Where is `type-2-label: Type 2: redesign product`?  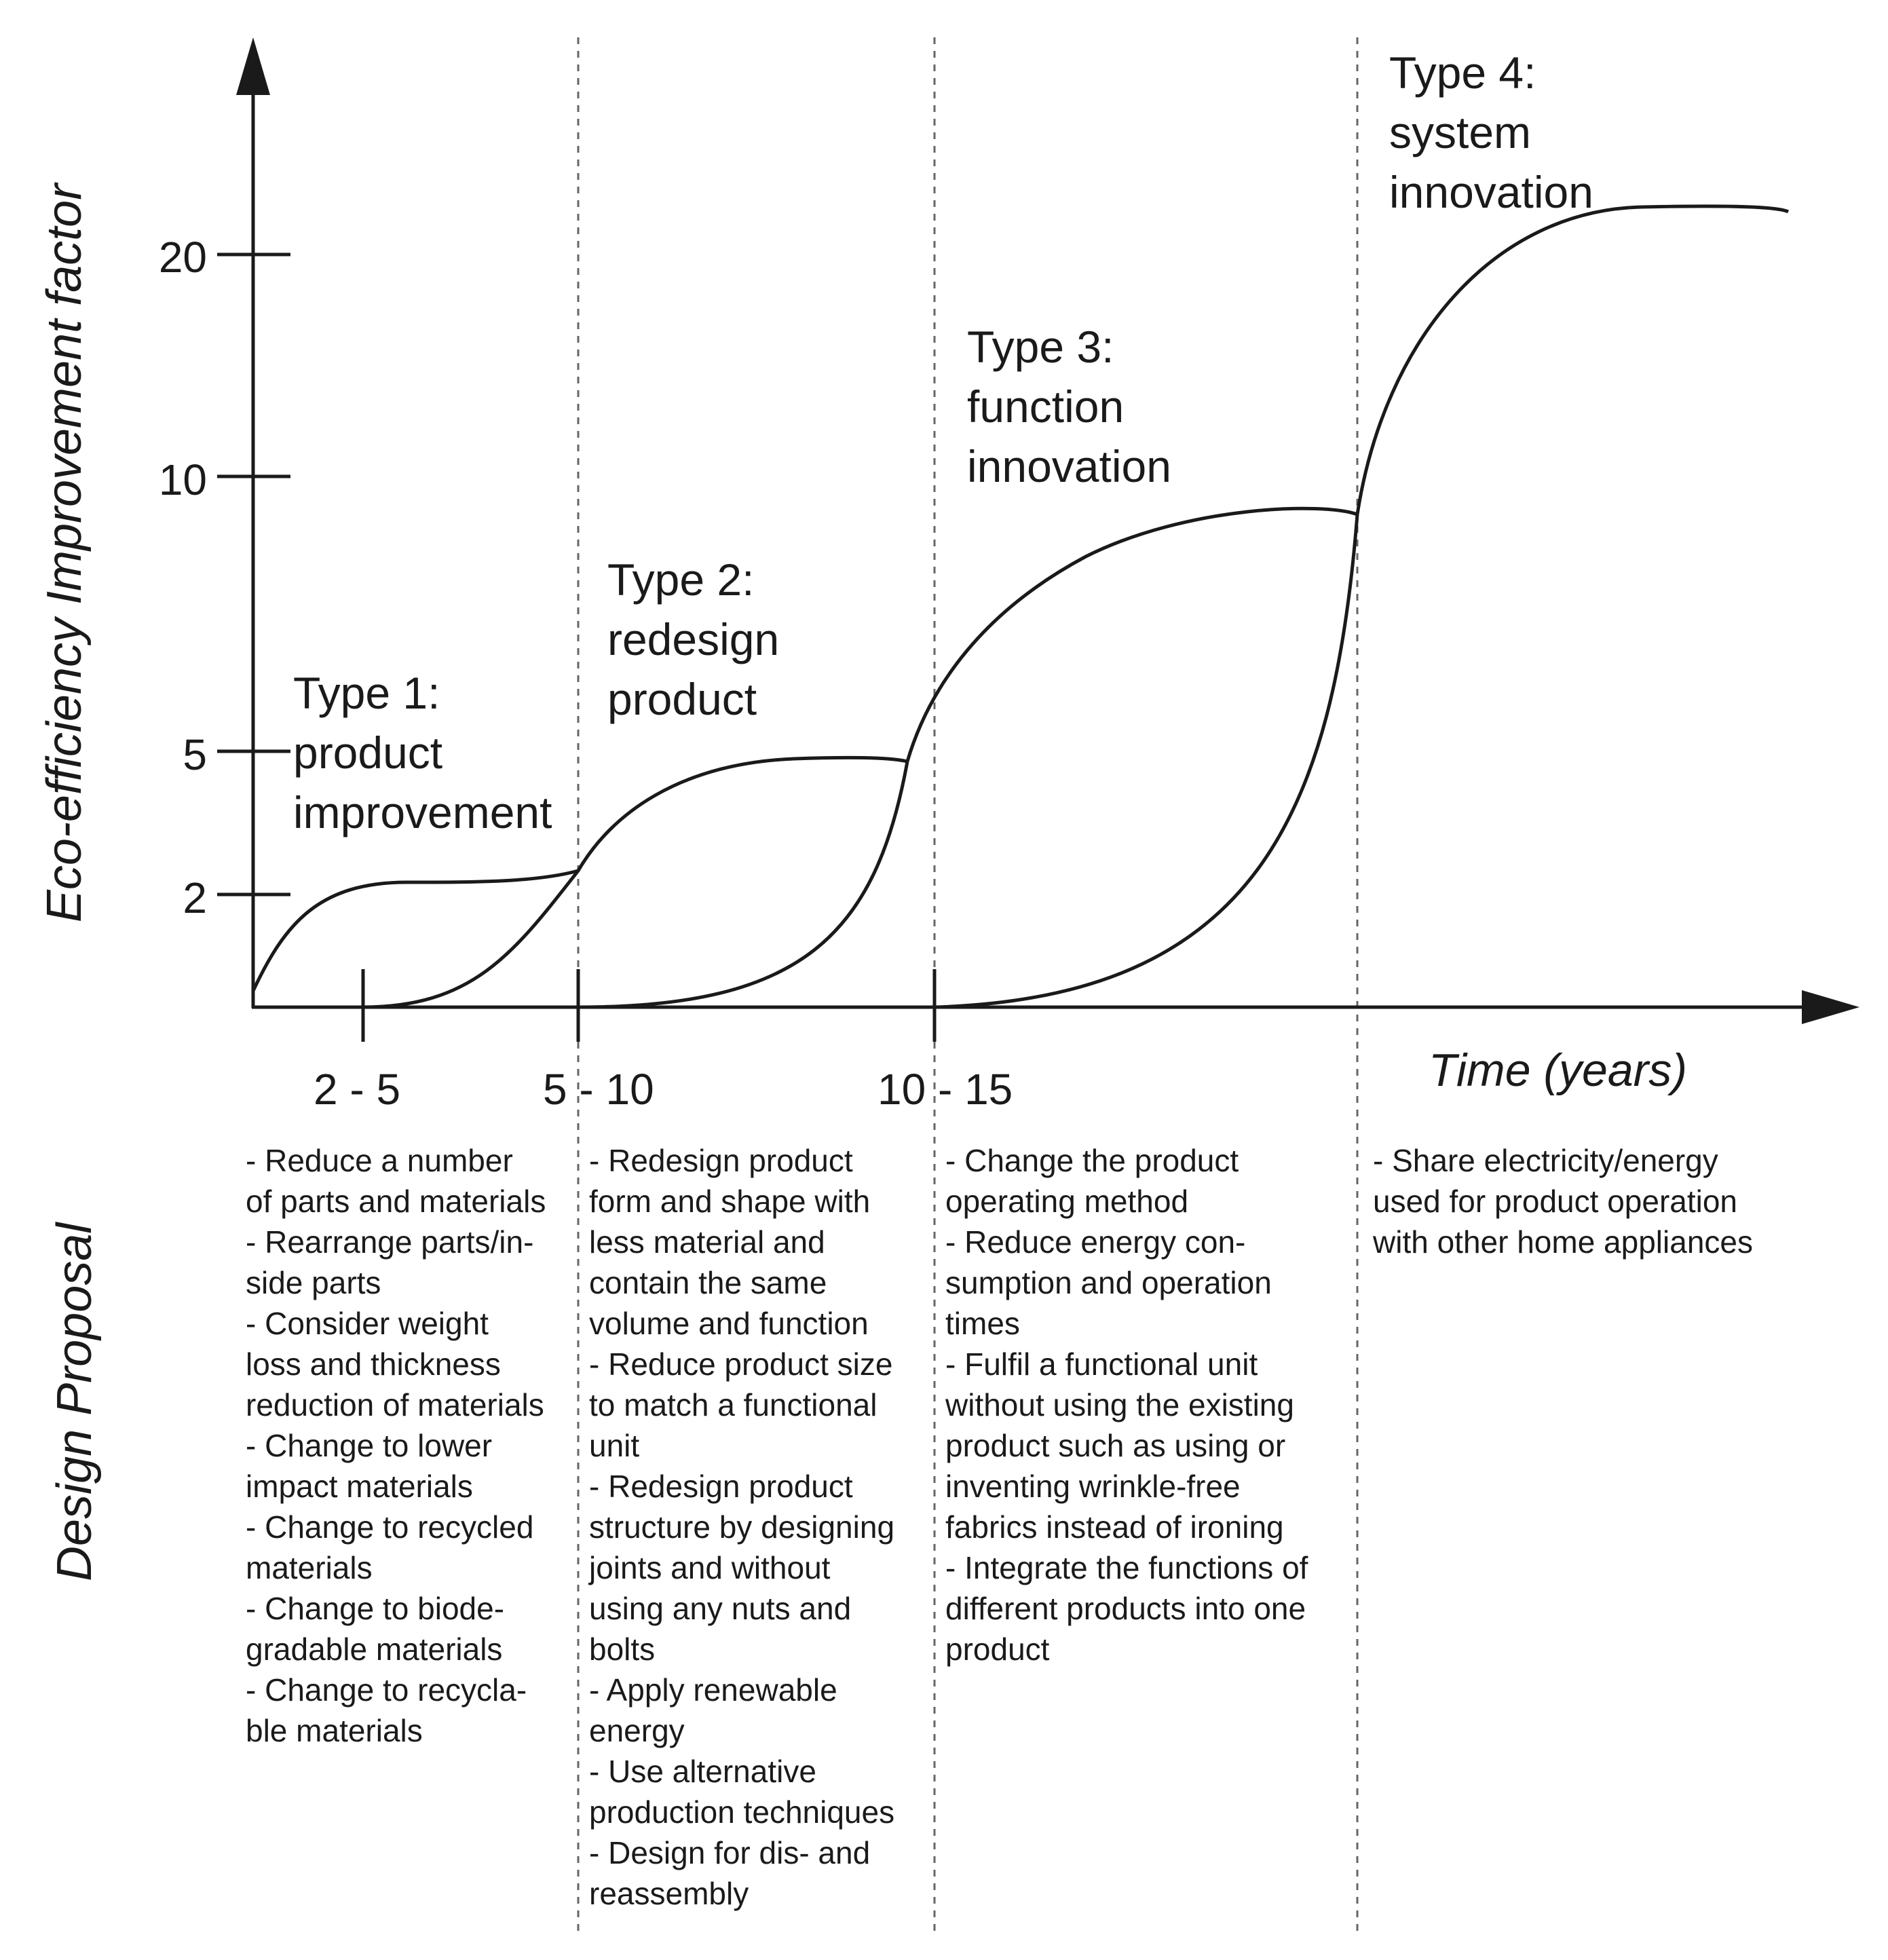 type-2-label: Type 2: redesign product is located at coordinates (693, 639).